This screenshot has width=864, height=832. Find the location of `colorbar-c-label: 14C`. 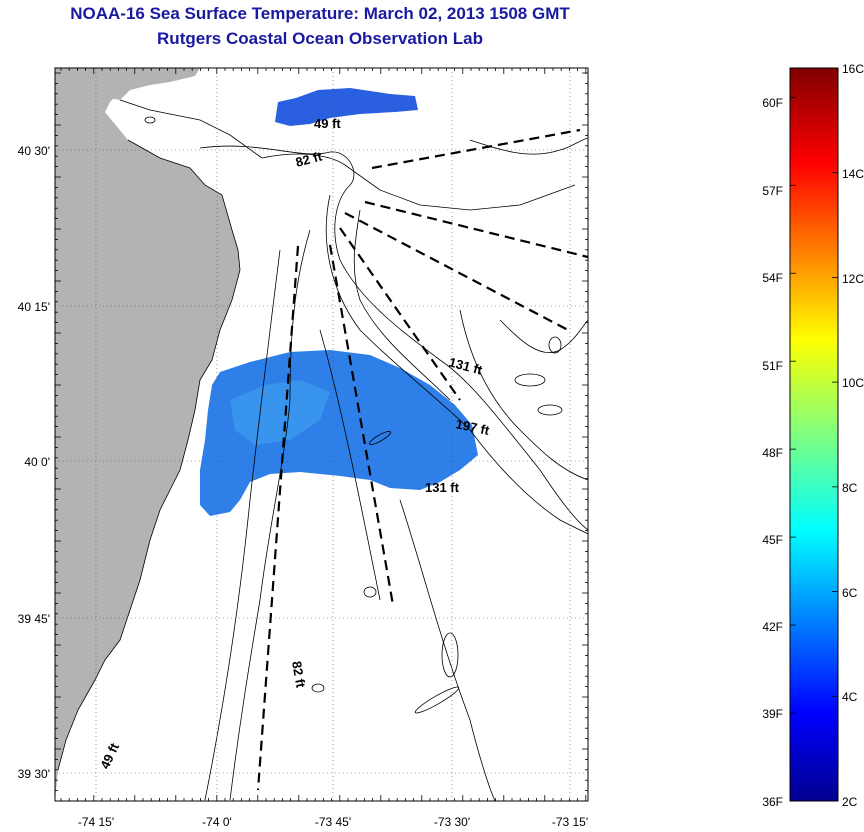

colorbar-c-label: 14C is located at coordinates (853, 174).